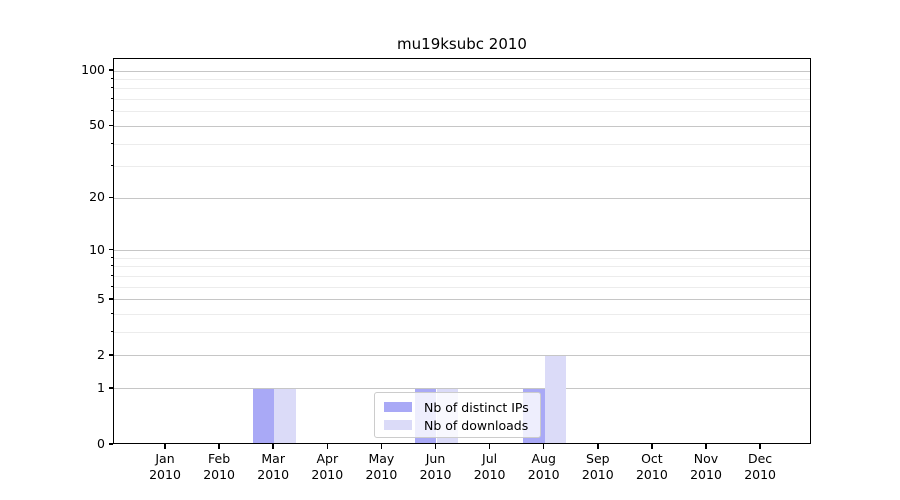 The width and height of the screenshot is (900, 500). Describe the element at coordinates (489, 466) in the screenshot. I see `x-tick-label: Jul 2010` at that location.